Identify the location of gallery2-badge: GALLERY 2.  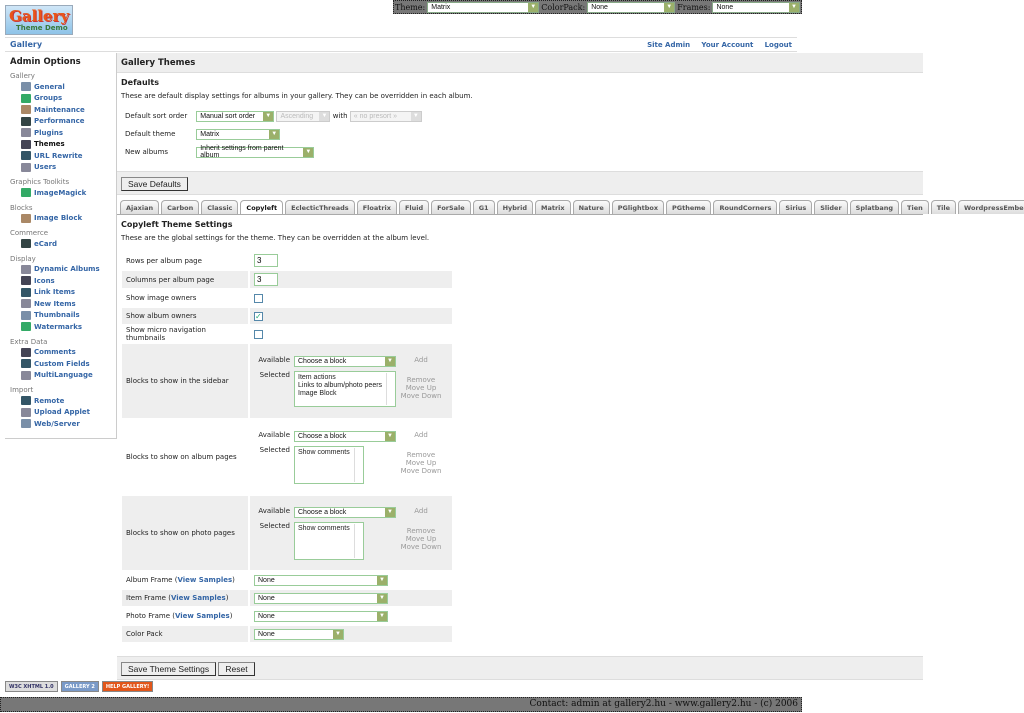
(79, 686).